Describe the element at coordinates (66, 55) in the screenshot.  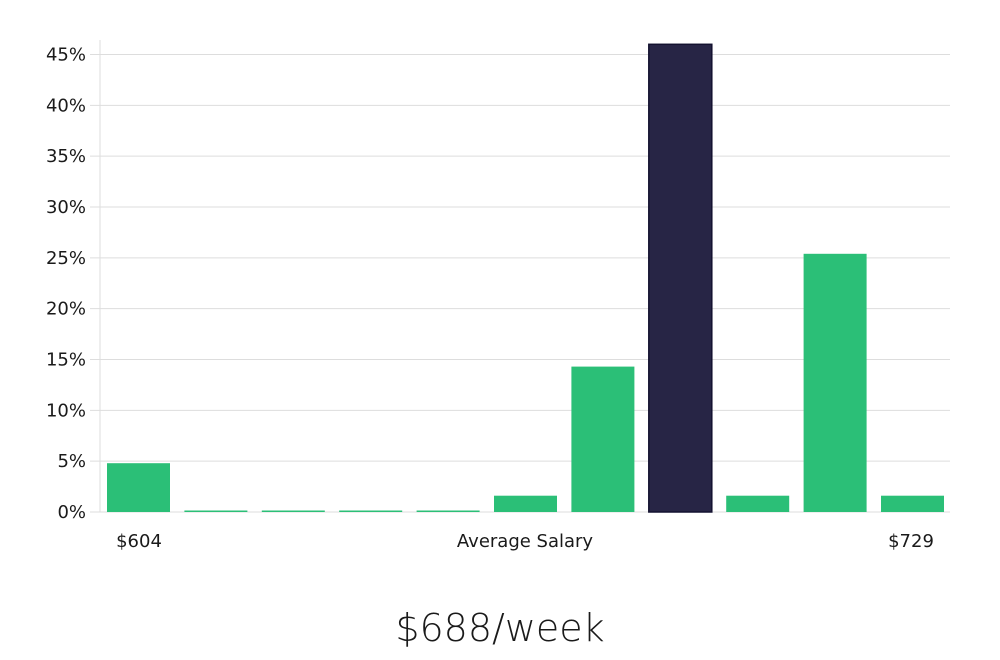
I see `y-tick-label: 45%` at that location.